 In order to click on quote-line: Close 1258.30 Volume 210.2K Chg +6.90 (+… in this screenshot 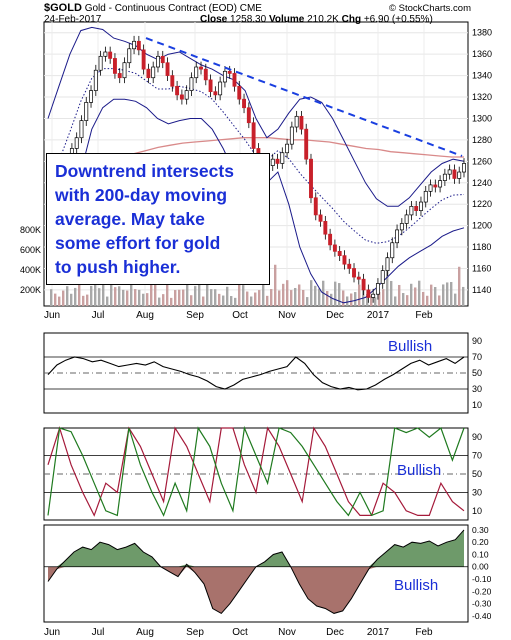, I will do `click(316, 19)`.